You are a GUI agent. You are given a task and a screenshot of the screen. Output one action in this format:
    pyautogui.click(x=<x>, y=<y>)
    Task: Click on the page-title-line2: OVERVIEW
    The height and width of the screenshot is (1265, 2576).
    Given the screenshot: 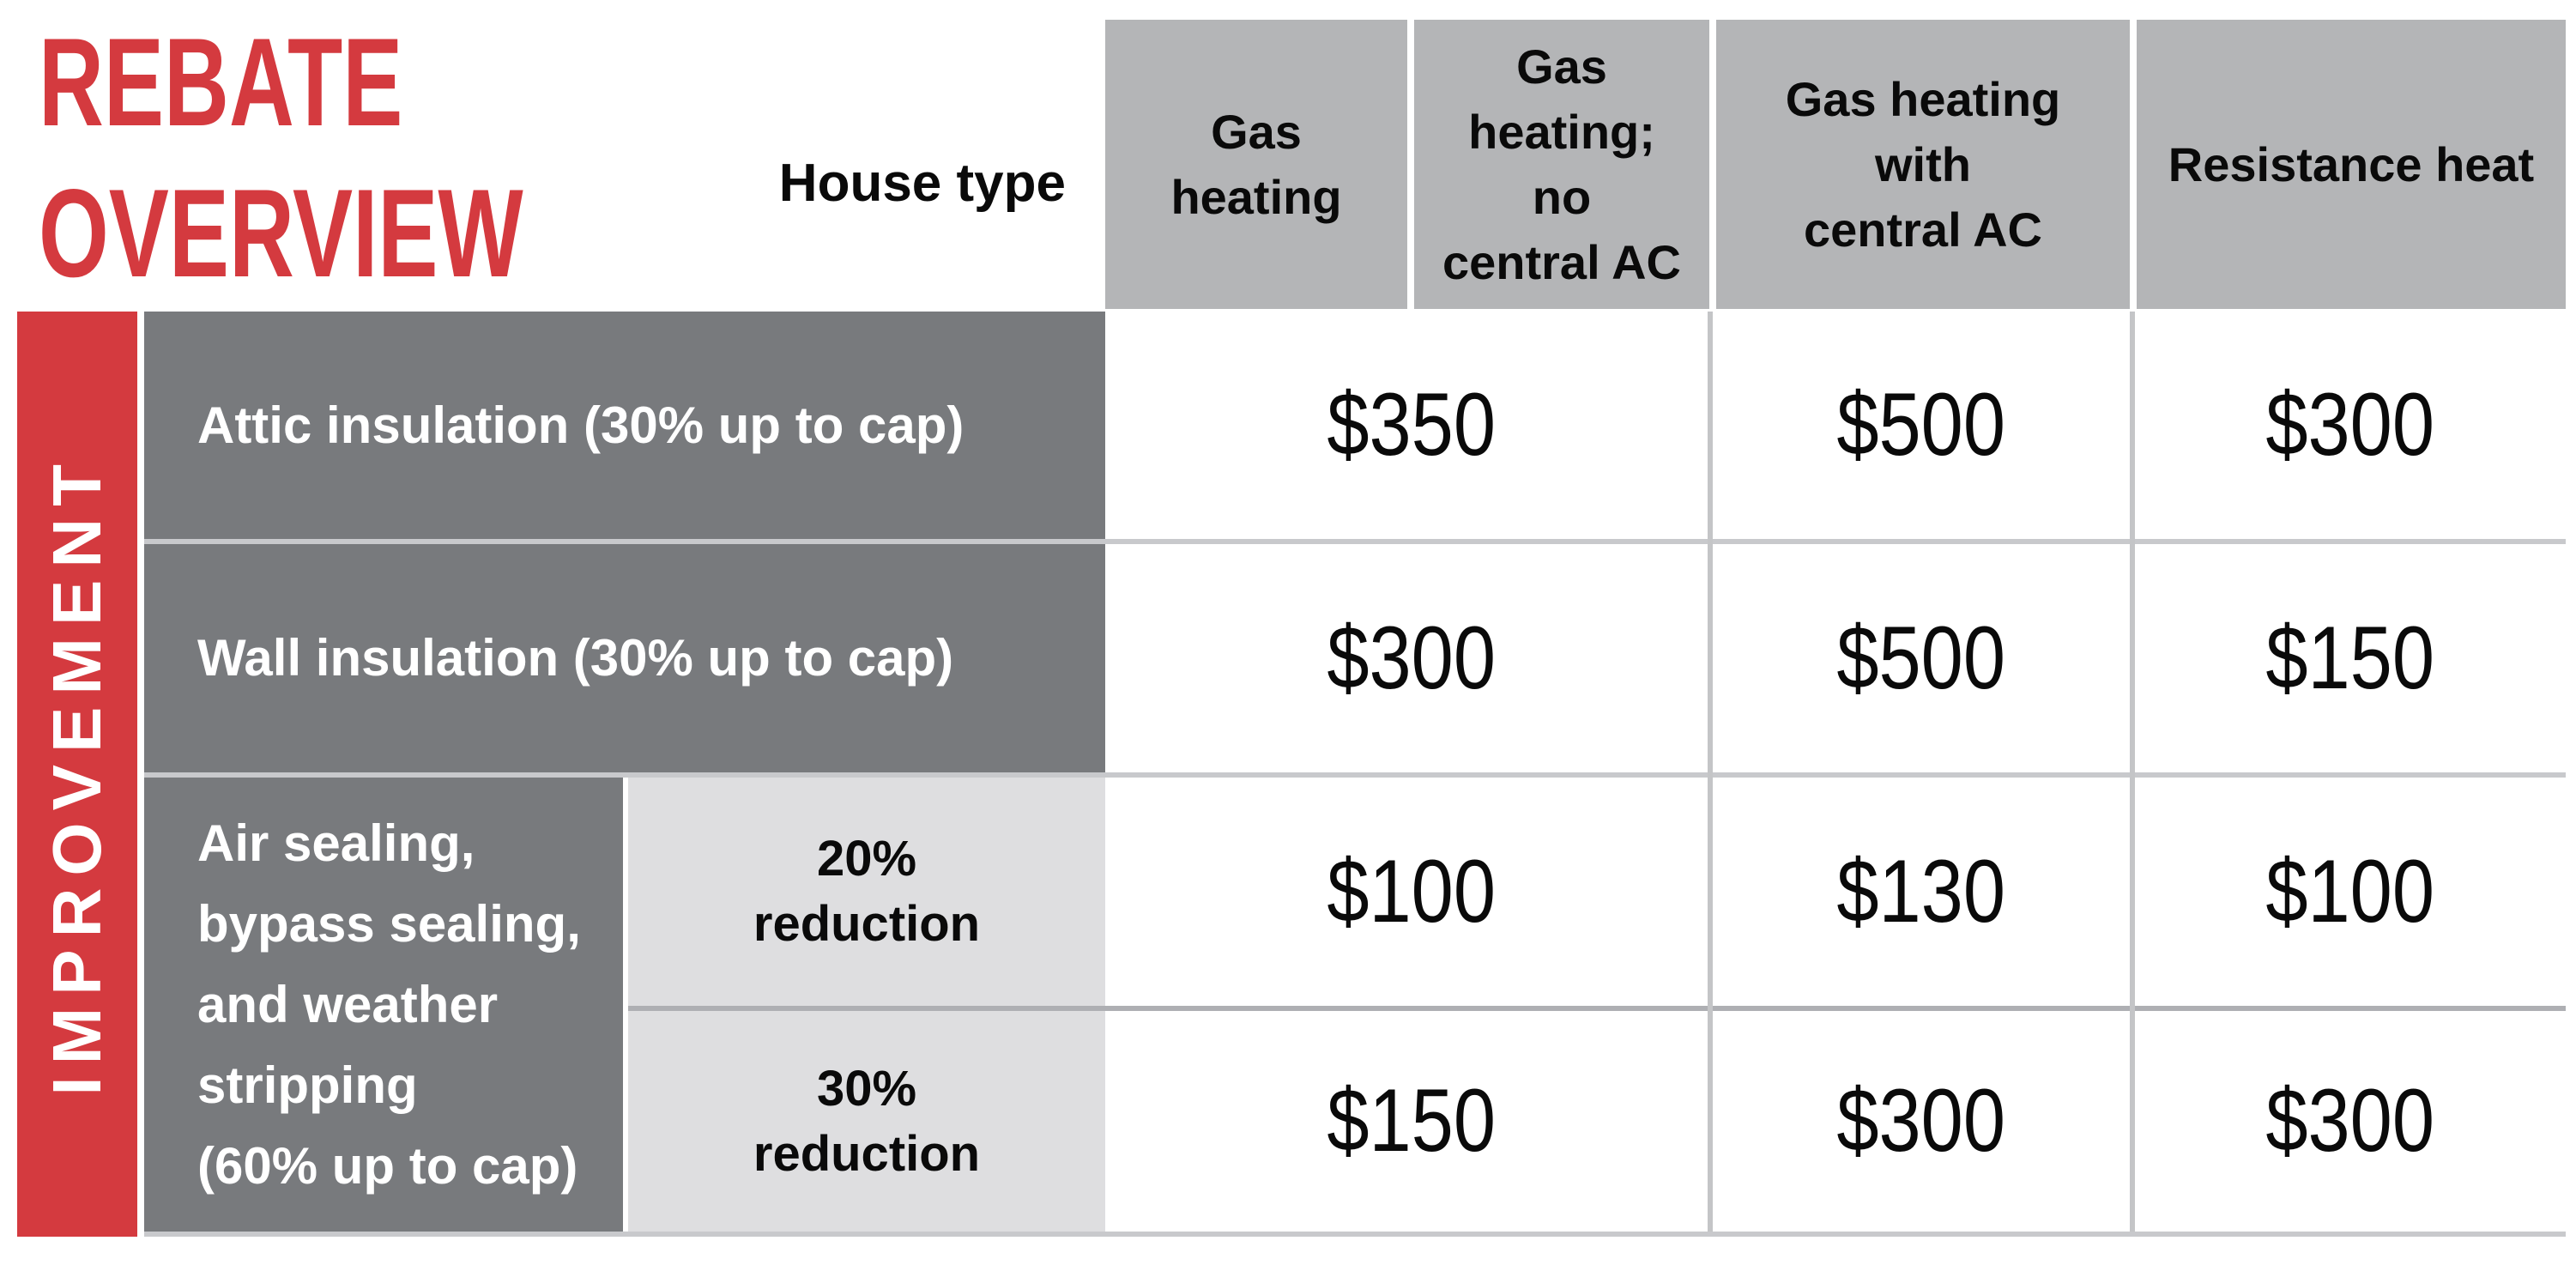 What is the action you would take?
    pyautogui.click(x=281, y=233)
    